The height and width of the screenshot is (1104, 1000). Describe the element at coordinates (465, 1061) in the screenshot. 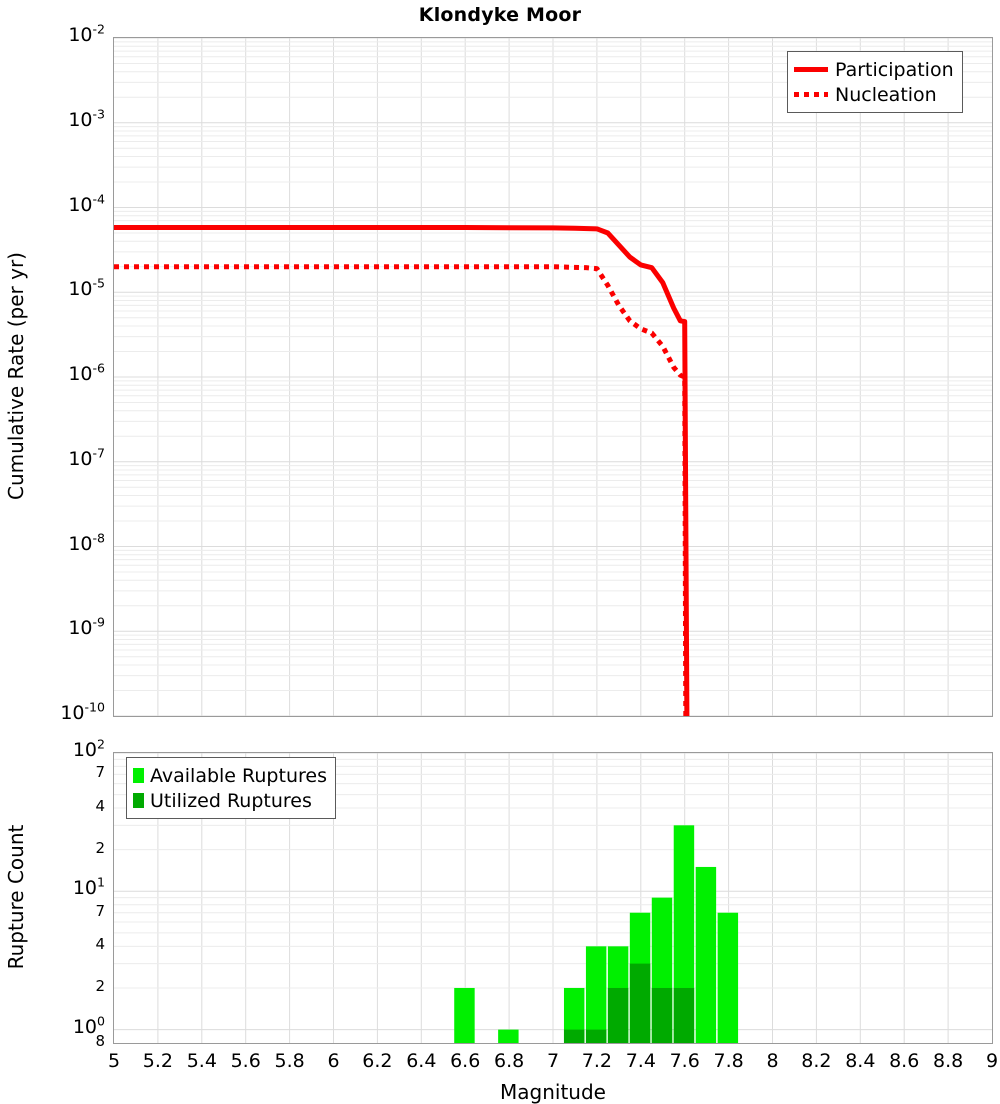

I see `x-tick-label: 6.6` at that location.